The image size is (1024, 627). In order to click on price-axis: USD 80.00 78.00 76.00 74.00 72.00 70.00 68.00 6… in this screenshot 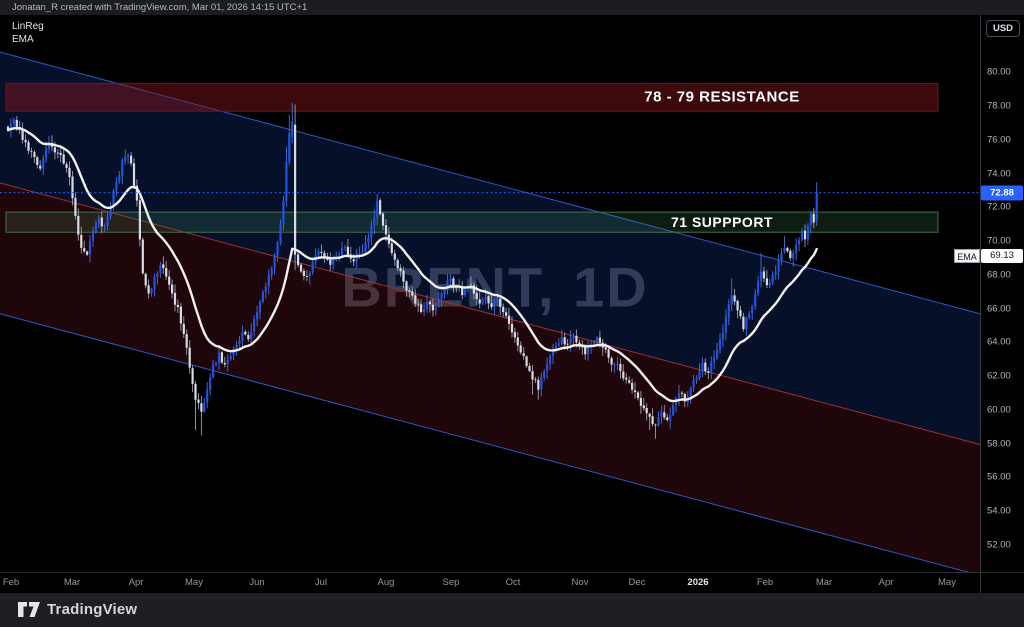, I will do `click(1002, 293)`.